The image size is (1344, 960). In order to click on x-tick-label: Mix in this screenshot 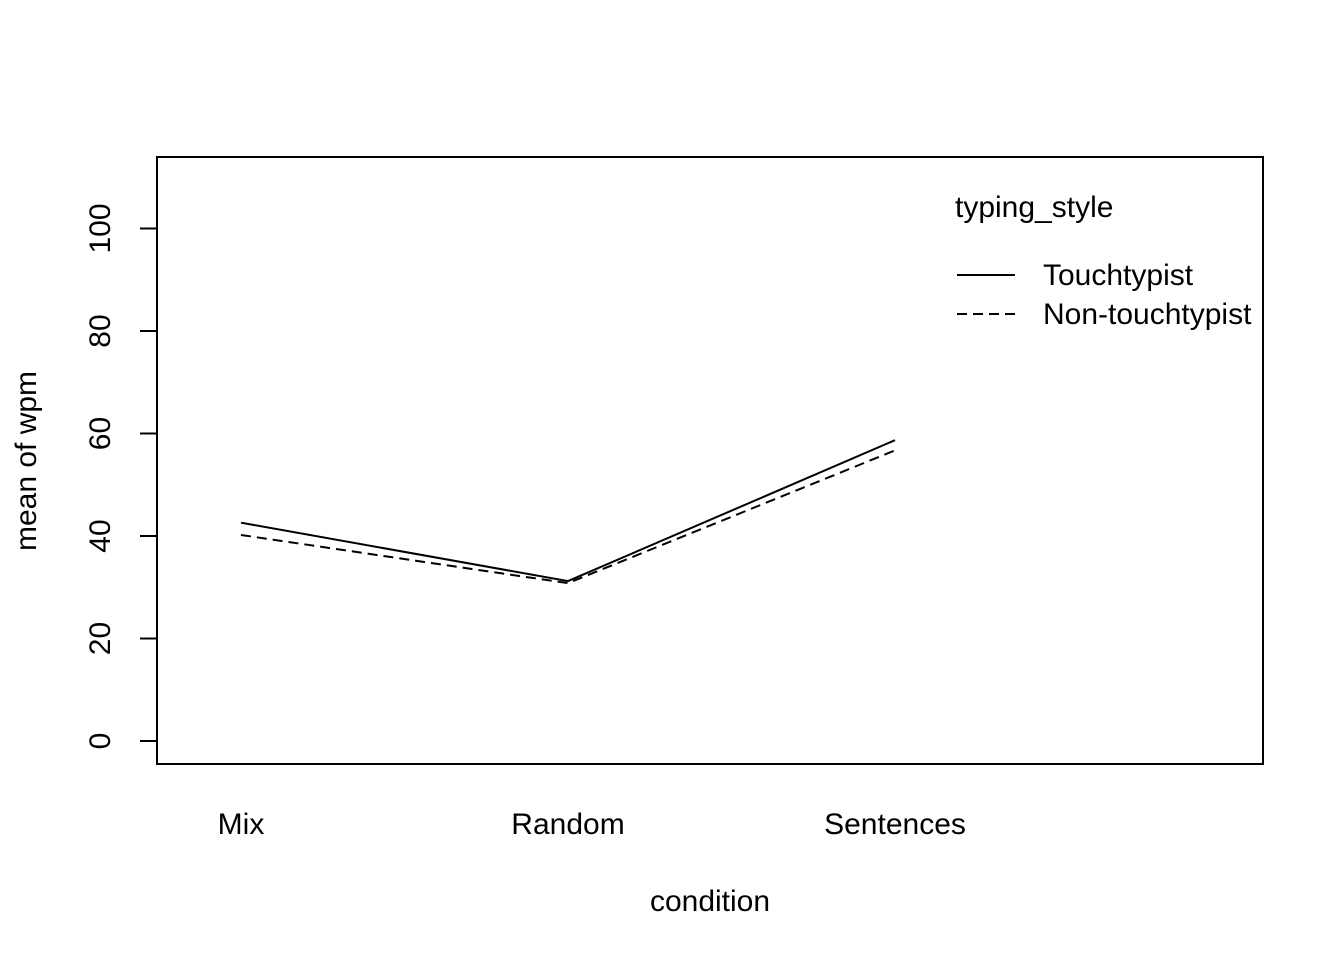, I will do `click(241, 824)`.